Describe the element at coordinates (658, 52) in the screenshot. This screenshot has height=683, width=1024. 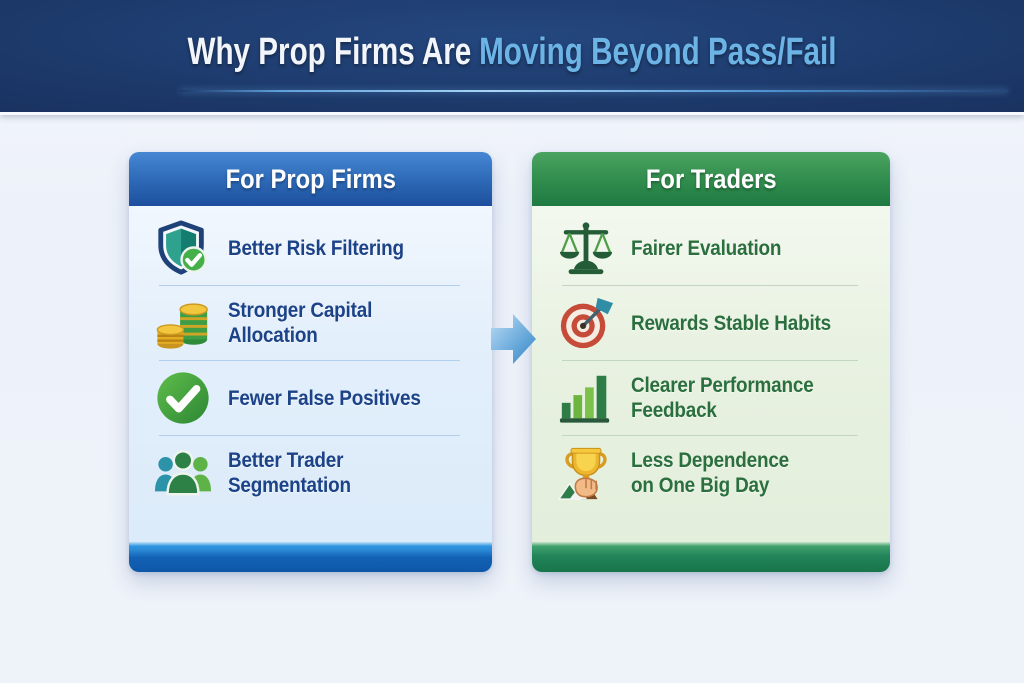
I see `page-title-accent: Moving Beyond Pass/Fail` at that location.